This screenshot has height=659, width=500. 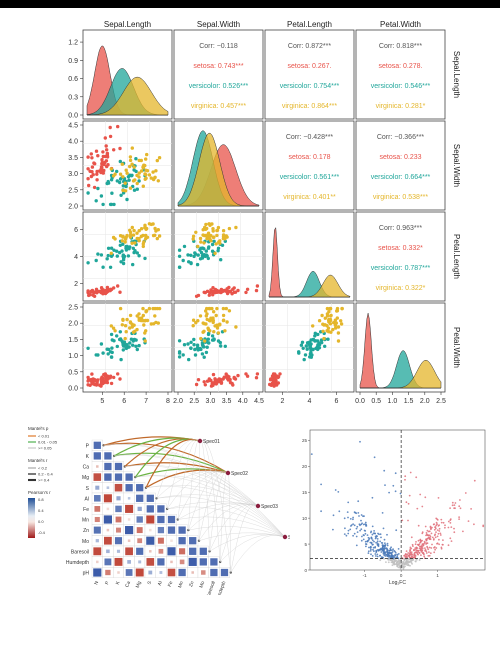 What do you see at coordinates (401, 137) in the screenshot?
I see `corr-label: Corr: −0.366***` at bounding box center [401, 137].